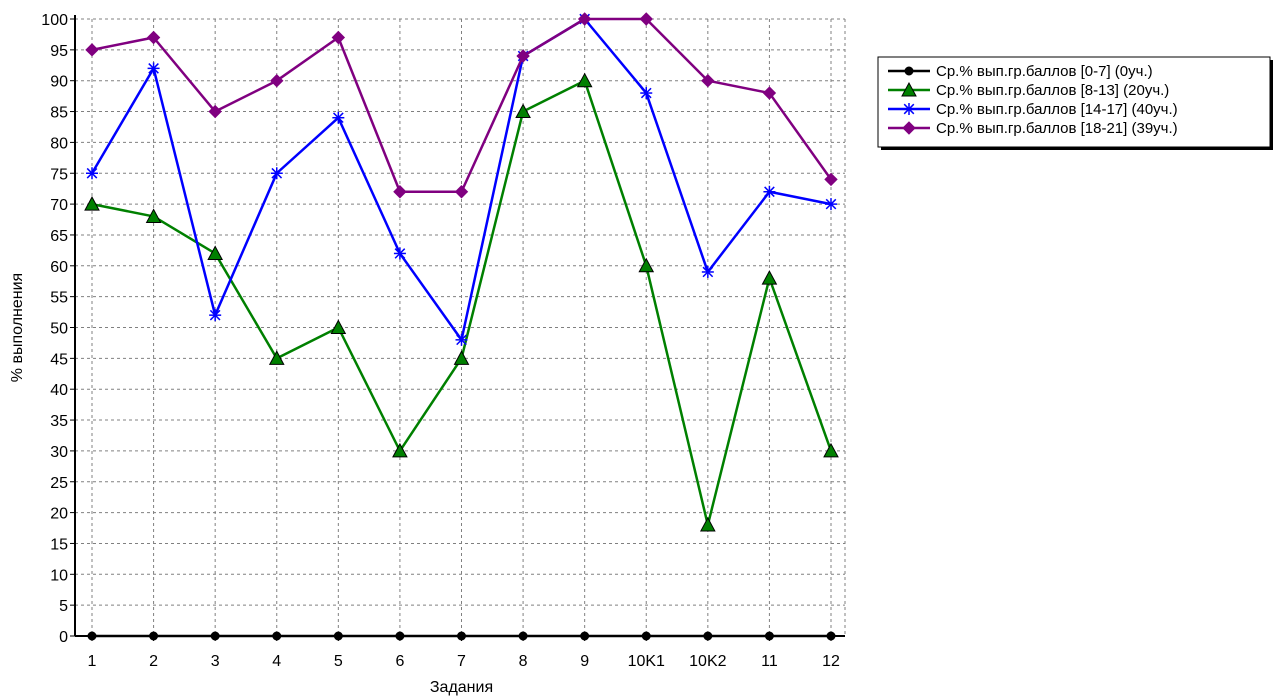 This screenshot has height=699, width=1277. What do you see at coordinates (54, 20) in the screenshot?
I see `y-tick-label: 100` at bounding box center [54, 20].